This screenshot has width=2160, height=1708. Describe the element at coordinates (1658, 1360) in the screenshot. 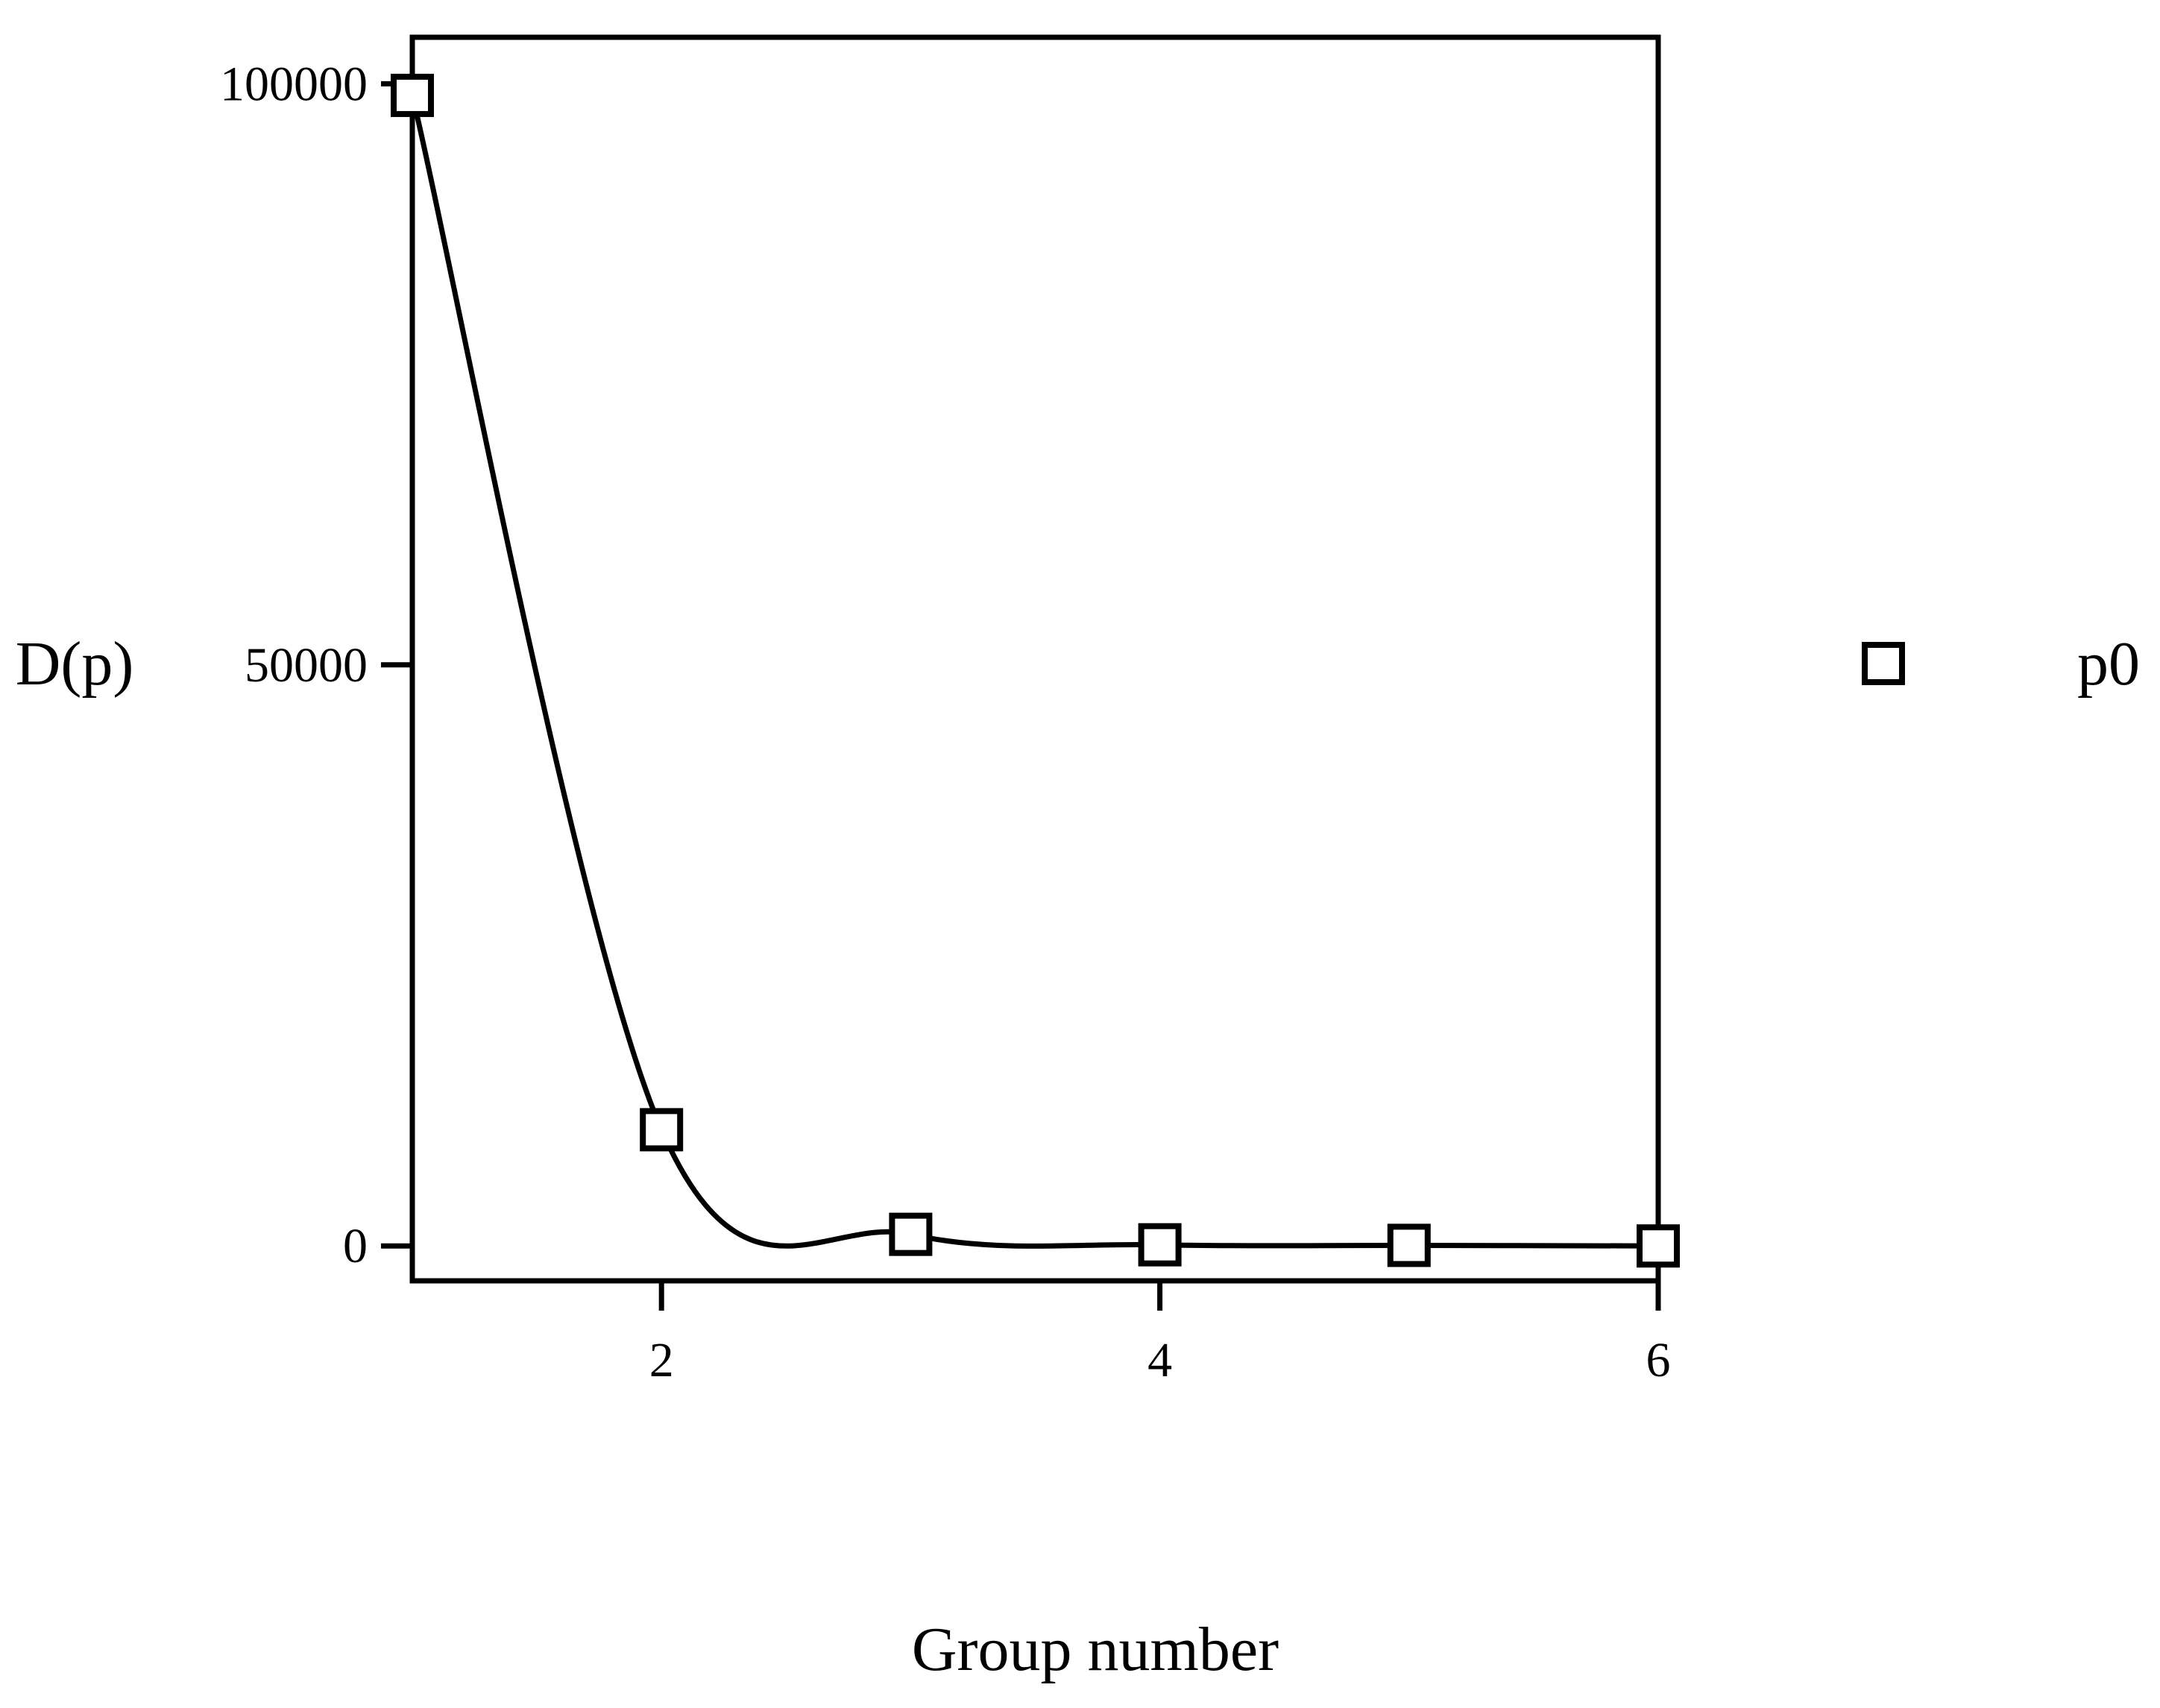

I see `x-tick-label-2: 6` at that location.